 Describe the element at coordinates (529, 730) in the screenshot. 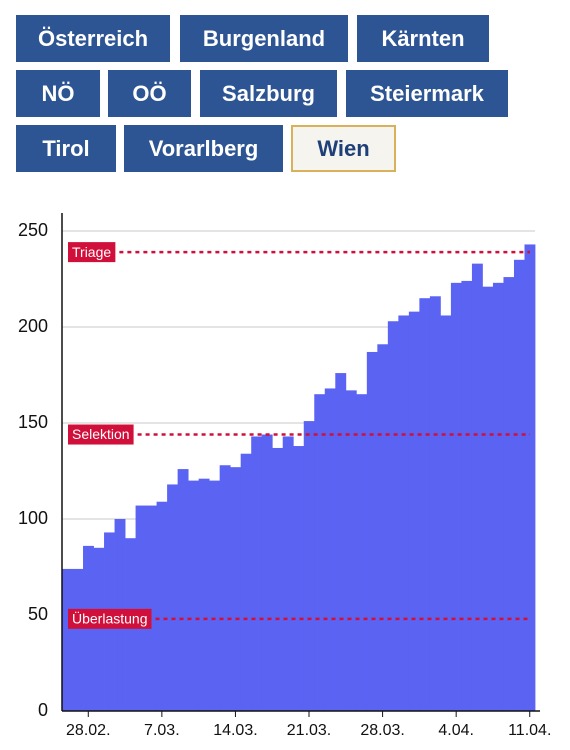

I see `x-tick-label: 11.04.` at that location.